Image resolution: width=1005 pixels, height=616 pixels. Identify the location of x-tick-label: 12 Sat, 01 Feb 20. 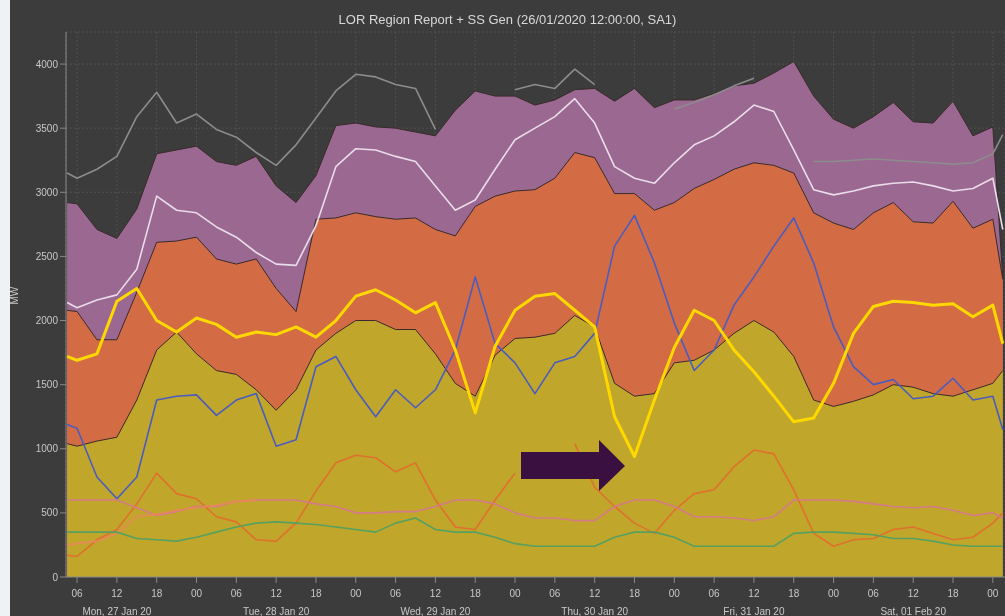
(913, 602).